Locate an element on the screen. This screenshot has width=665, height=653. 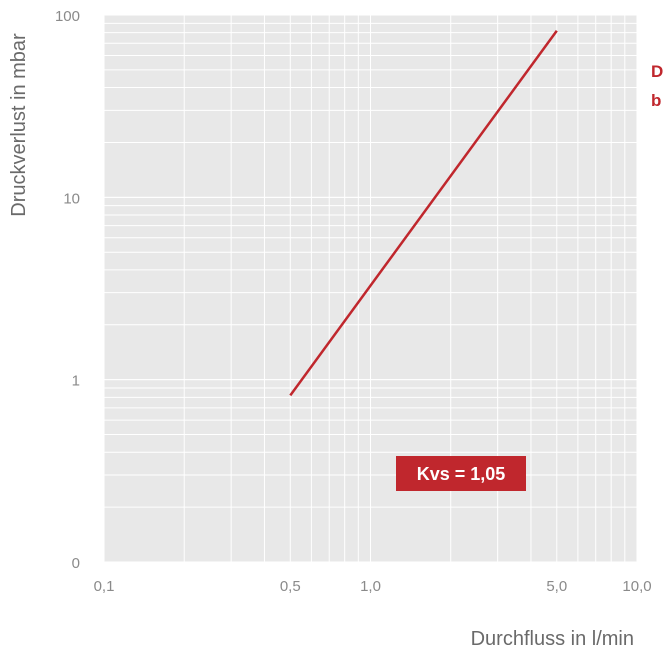
y-tick-label: 0 is located at coordinates (76, 563).